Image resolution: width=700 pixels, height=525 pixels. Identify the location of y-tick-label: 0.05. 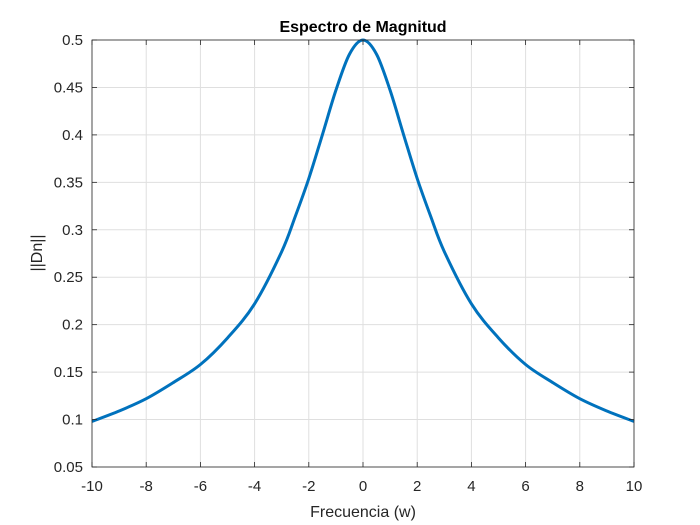
(68, 467).